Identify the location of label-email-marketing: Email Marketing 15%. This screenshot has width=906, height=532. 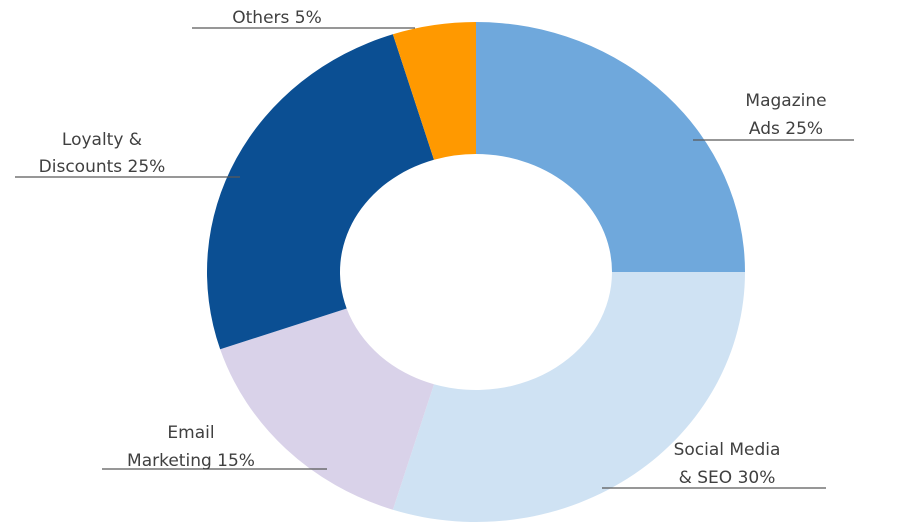
(191, 447).